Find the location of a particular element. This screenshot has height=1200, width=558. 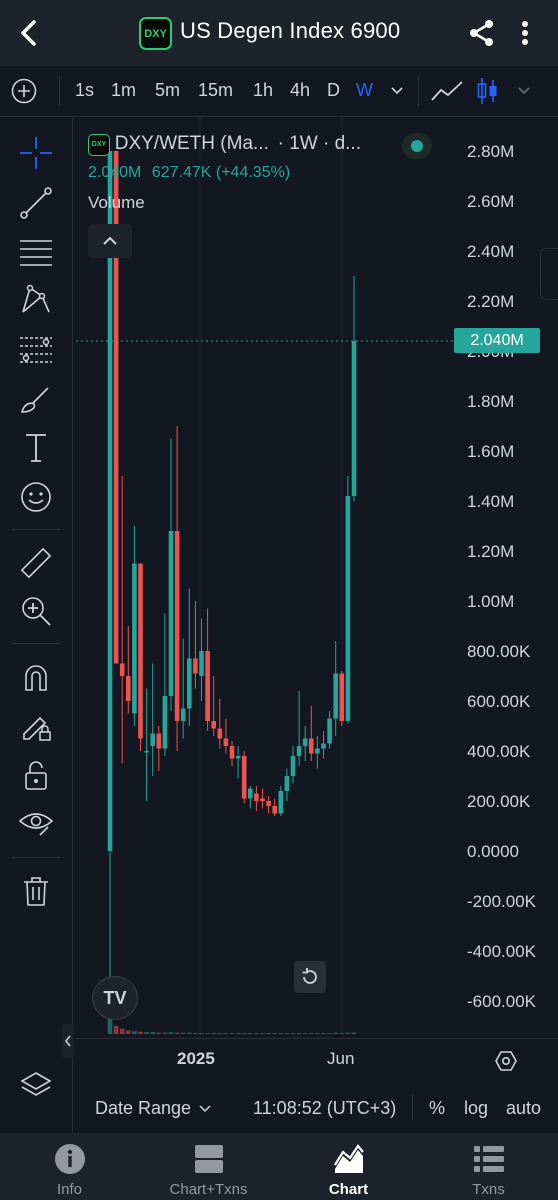

price-axis-label: 1.20M is located at coordinates (490, 551).